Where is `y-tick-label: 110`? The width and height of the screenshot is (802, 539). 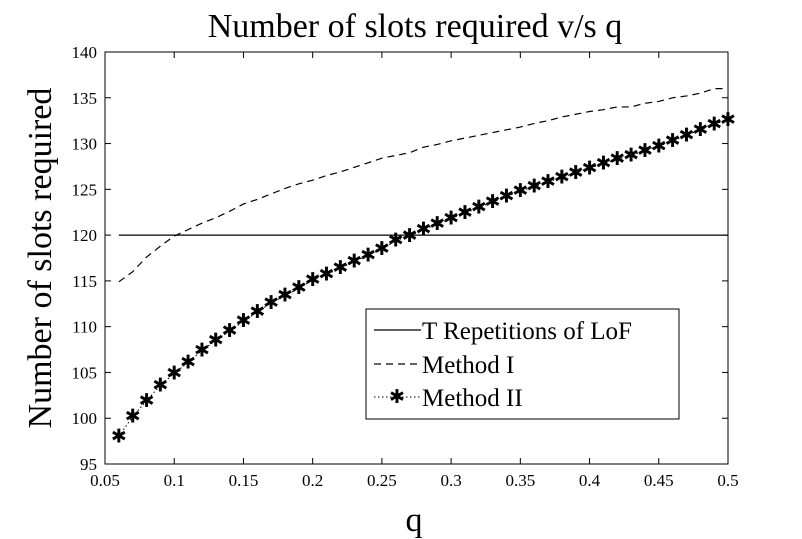
y-tick-label: 110 is located at coordinates (84, 327).